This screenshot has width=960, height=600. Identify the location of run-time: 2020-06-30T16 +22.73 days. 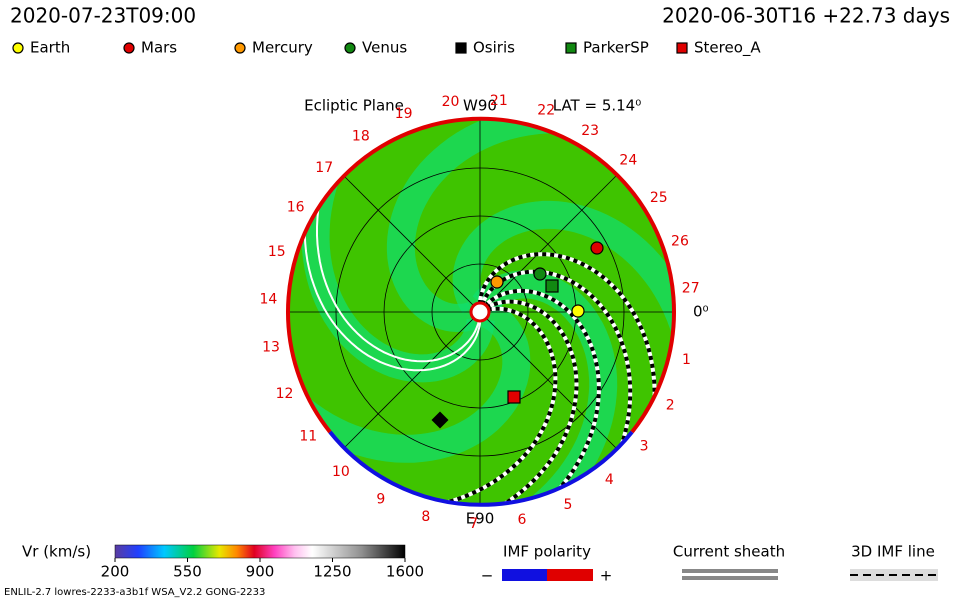
(806, 16).